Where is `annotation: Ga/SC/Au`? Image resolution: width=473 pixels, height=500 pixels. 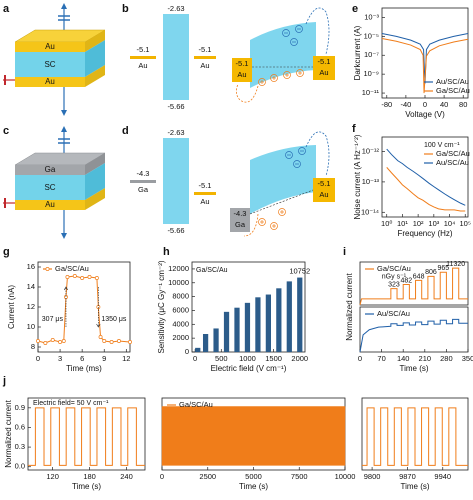 annotation: Ga/SC/Au is located at coordinates (212, 270).